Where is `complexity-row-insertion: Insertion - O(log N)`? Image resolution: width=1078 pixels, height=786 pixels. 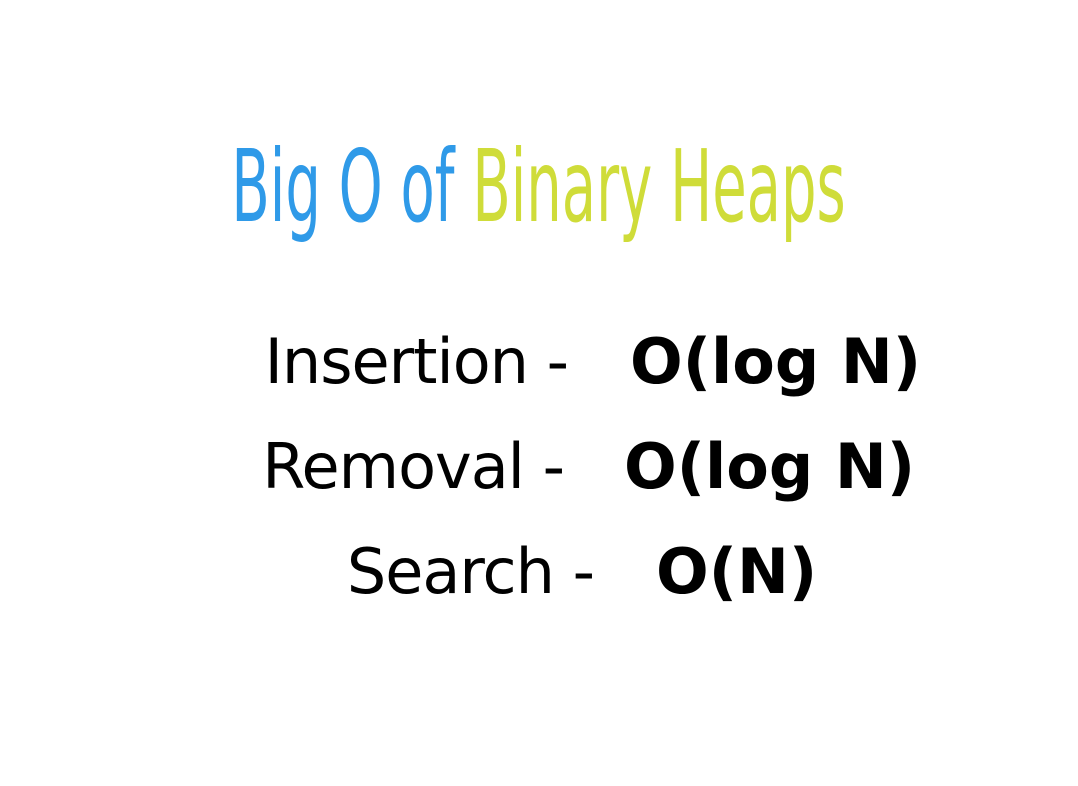
complexity-row-insertion: Insertion - O(log N) is located at coordinates (539, 370).